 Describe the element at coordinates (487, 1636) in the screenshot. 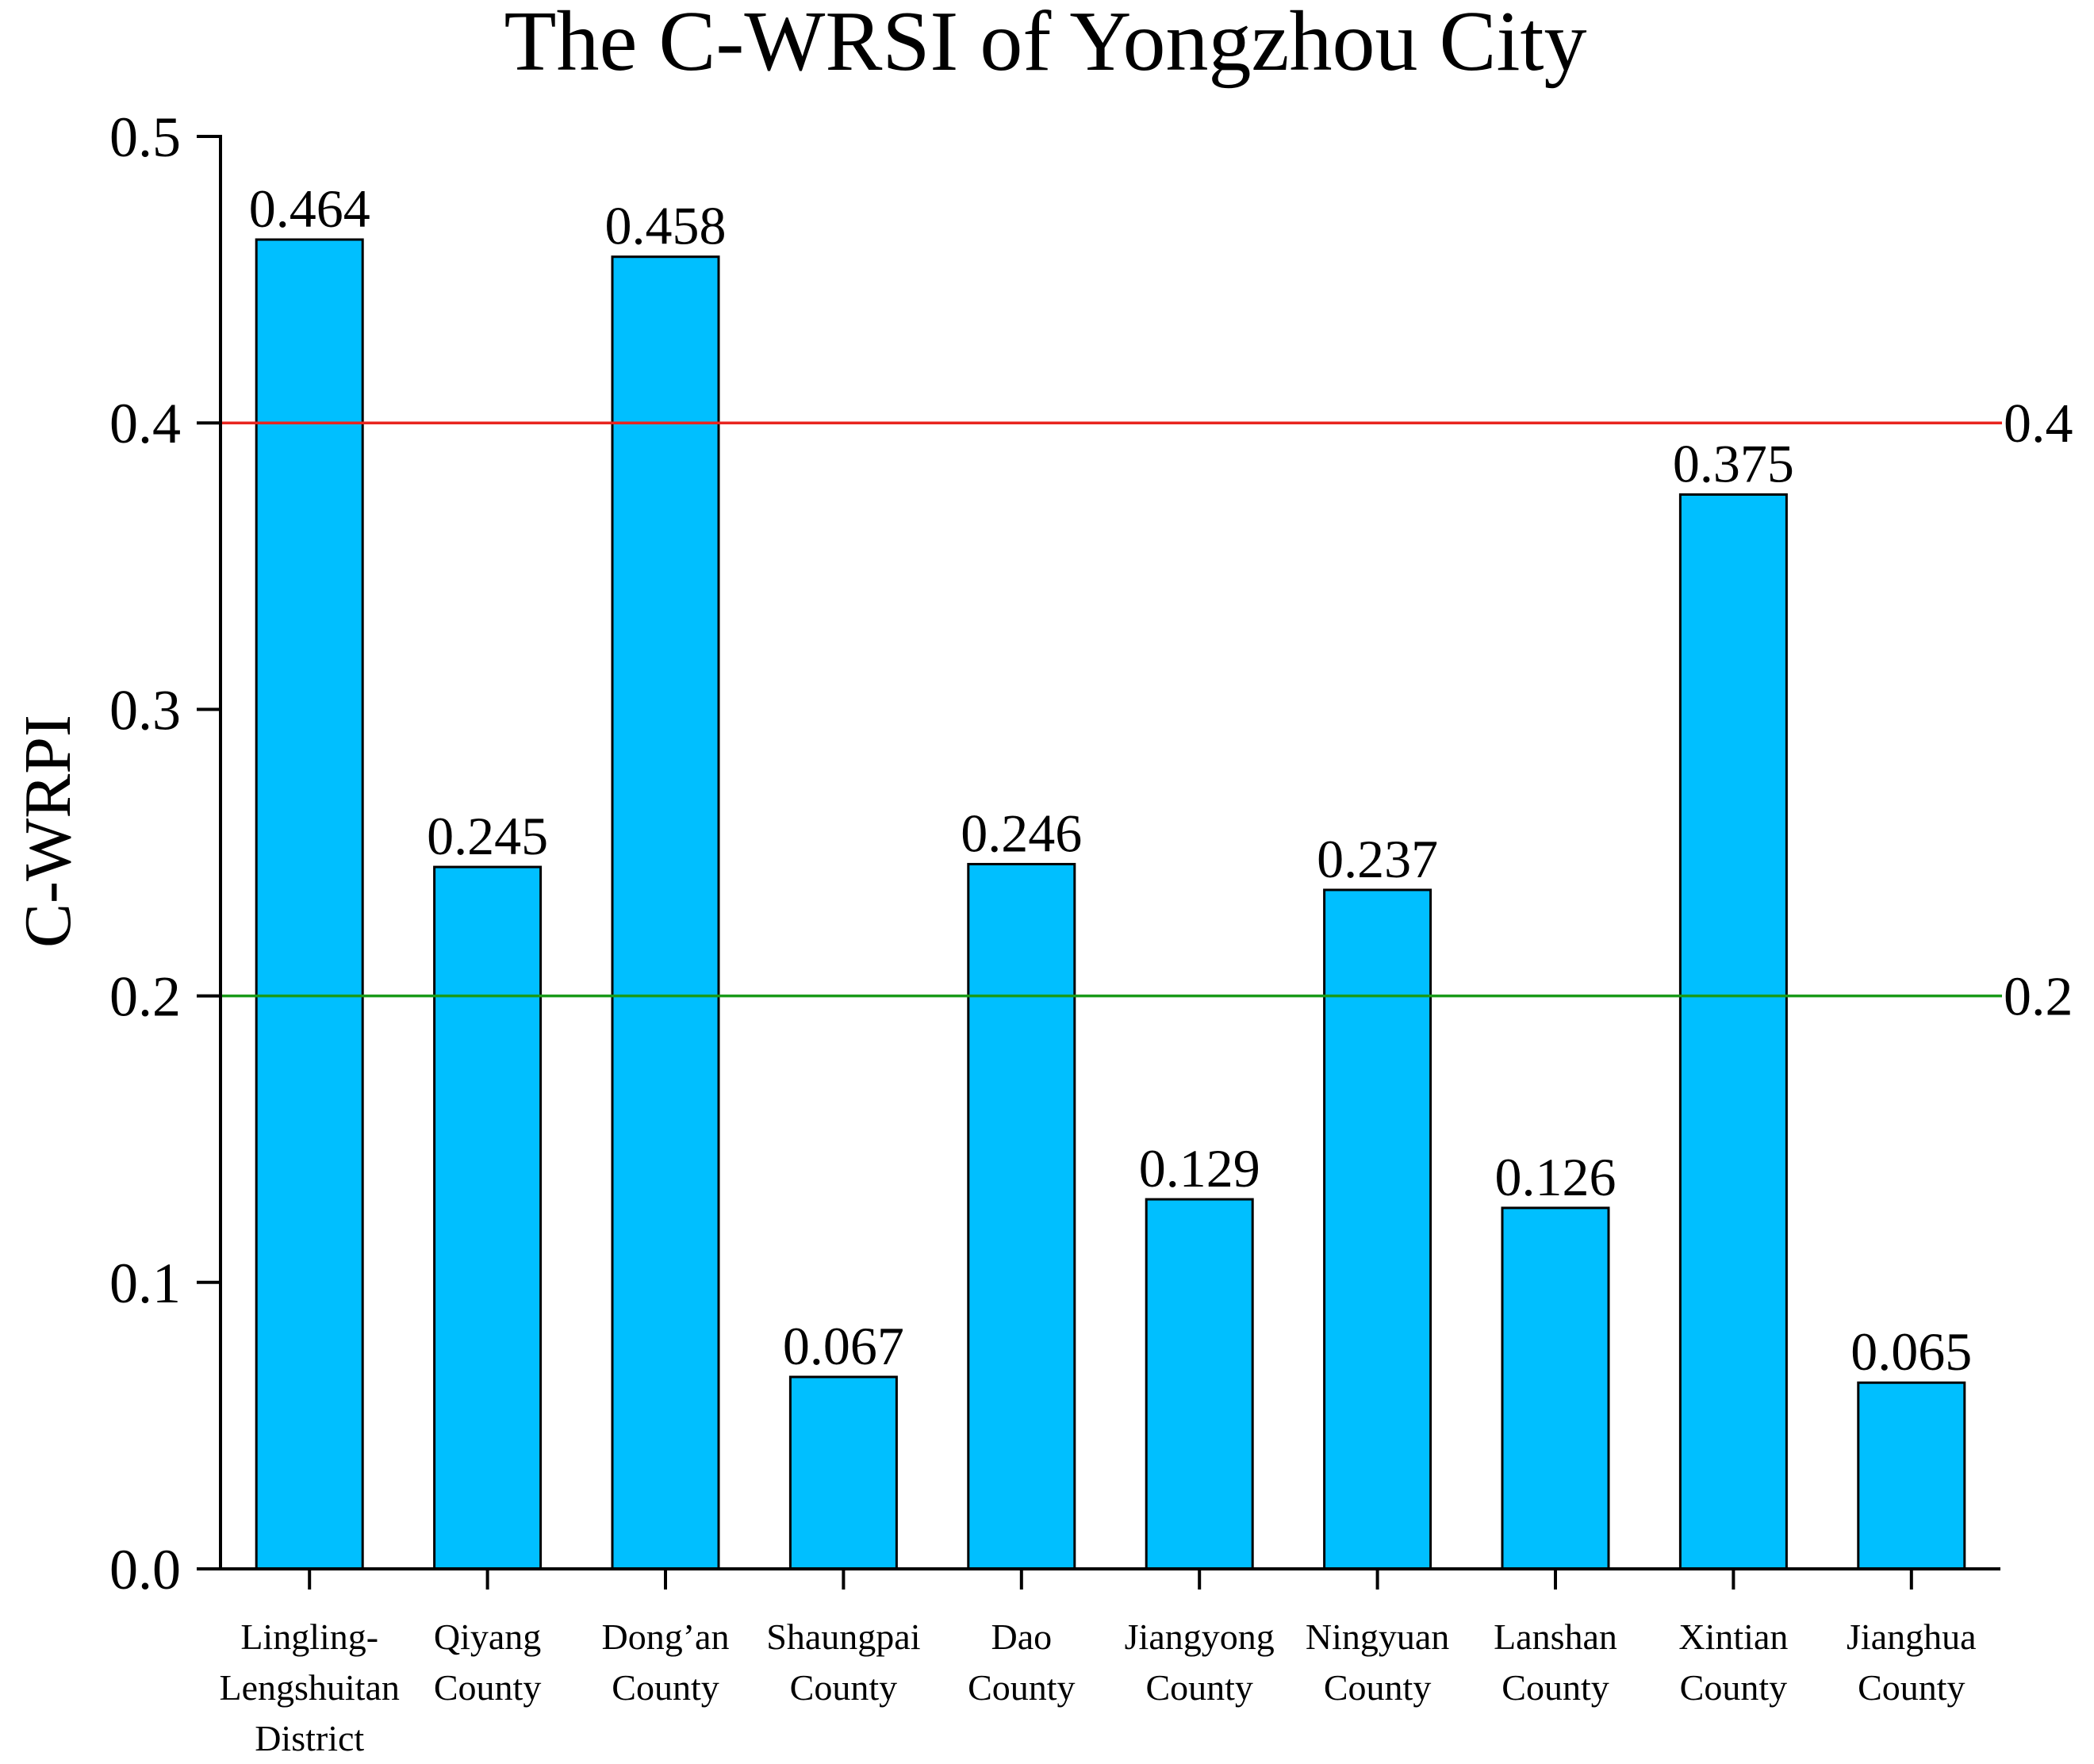

I see `x-tick-label: Qiyang` at that location.